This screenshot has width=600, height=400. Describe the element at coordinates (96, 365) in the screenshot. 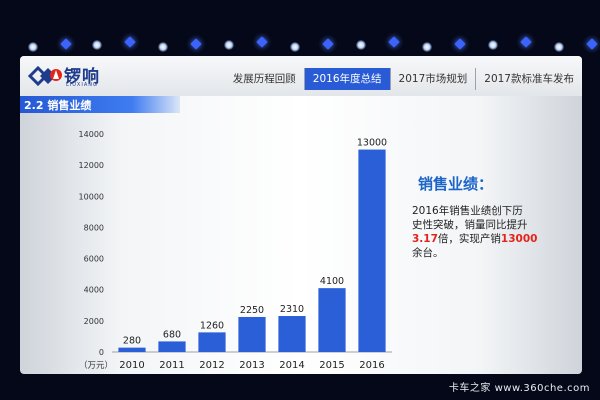

I see `y-unit-label: （万元）` at that location.